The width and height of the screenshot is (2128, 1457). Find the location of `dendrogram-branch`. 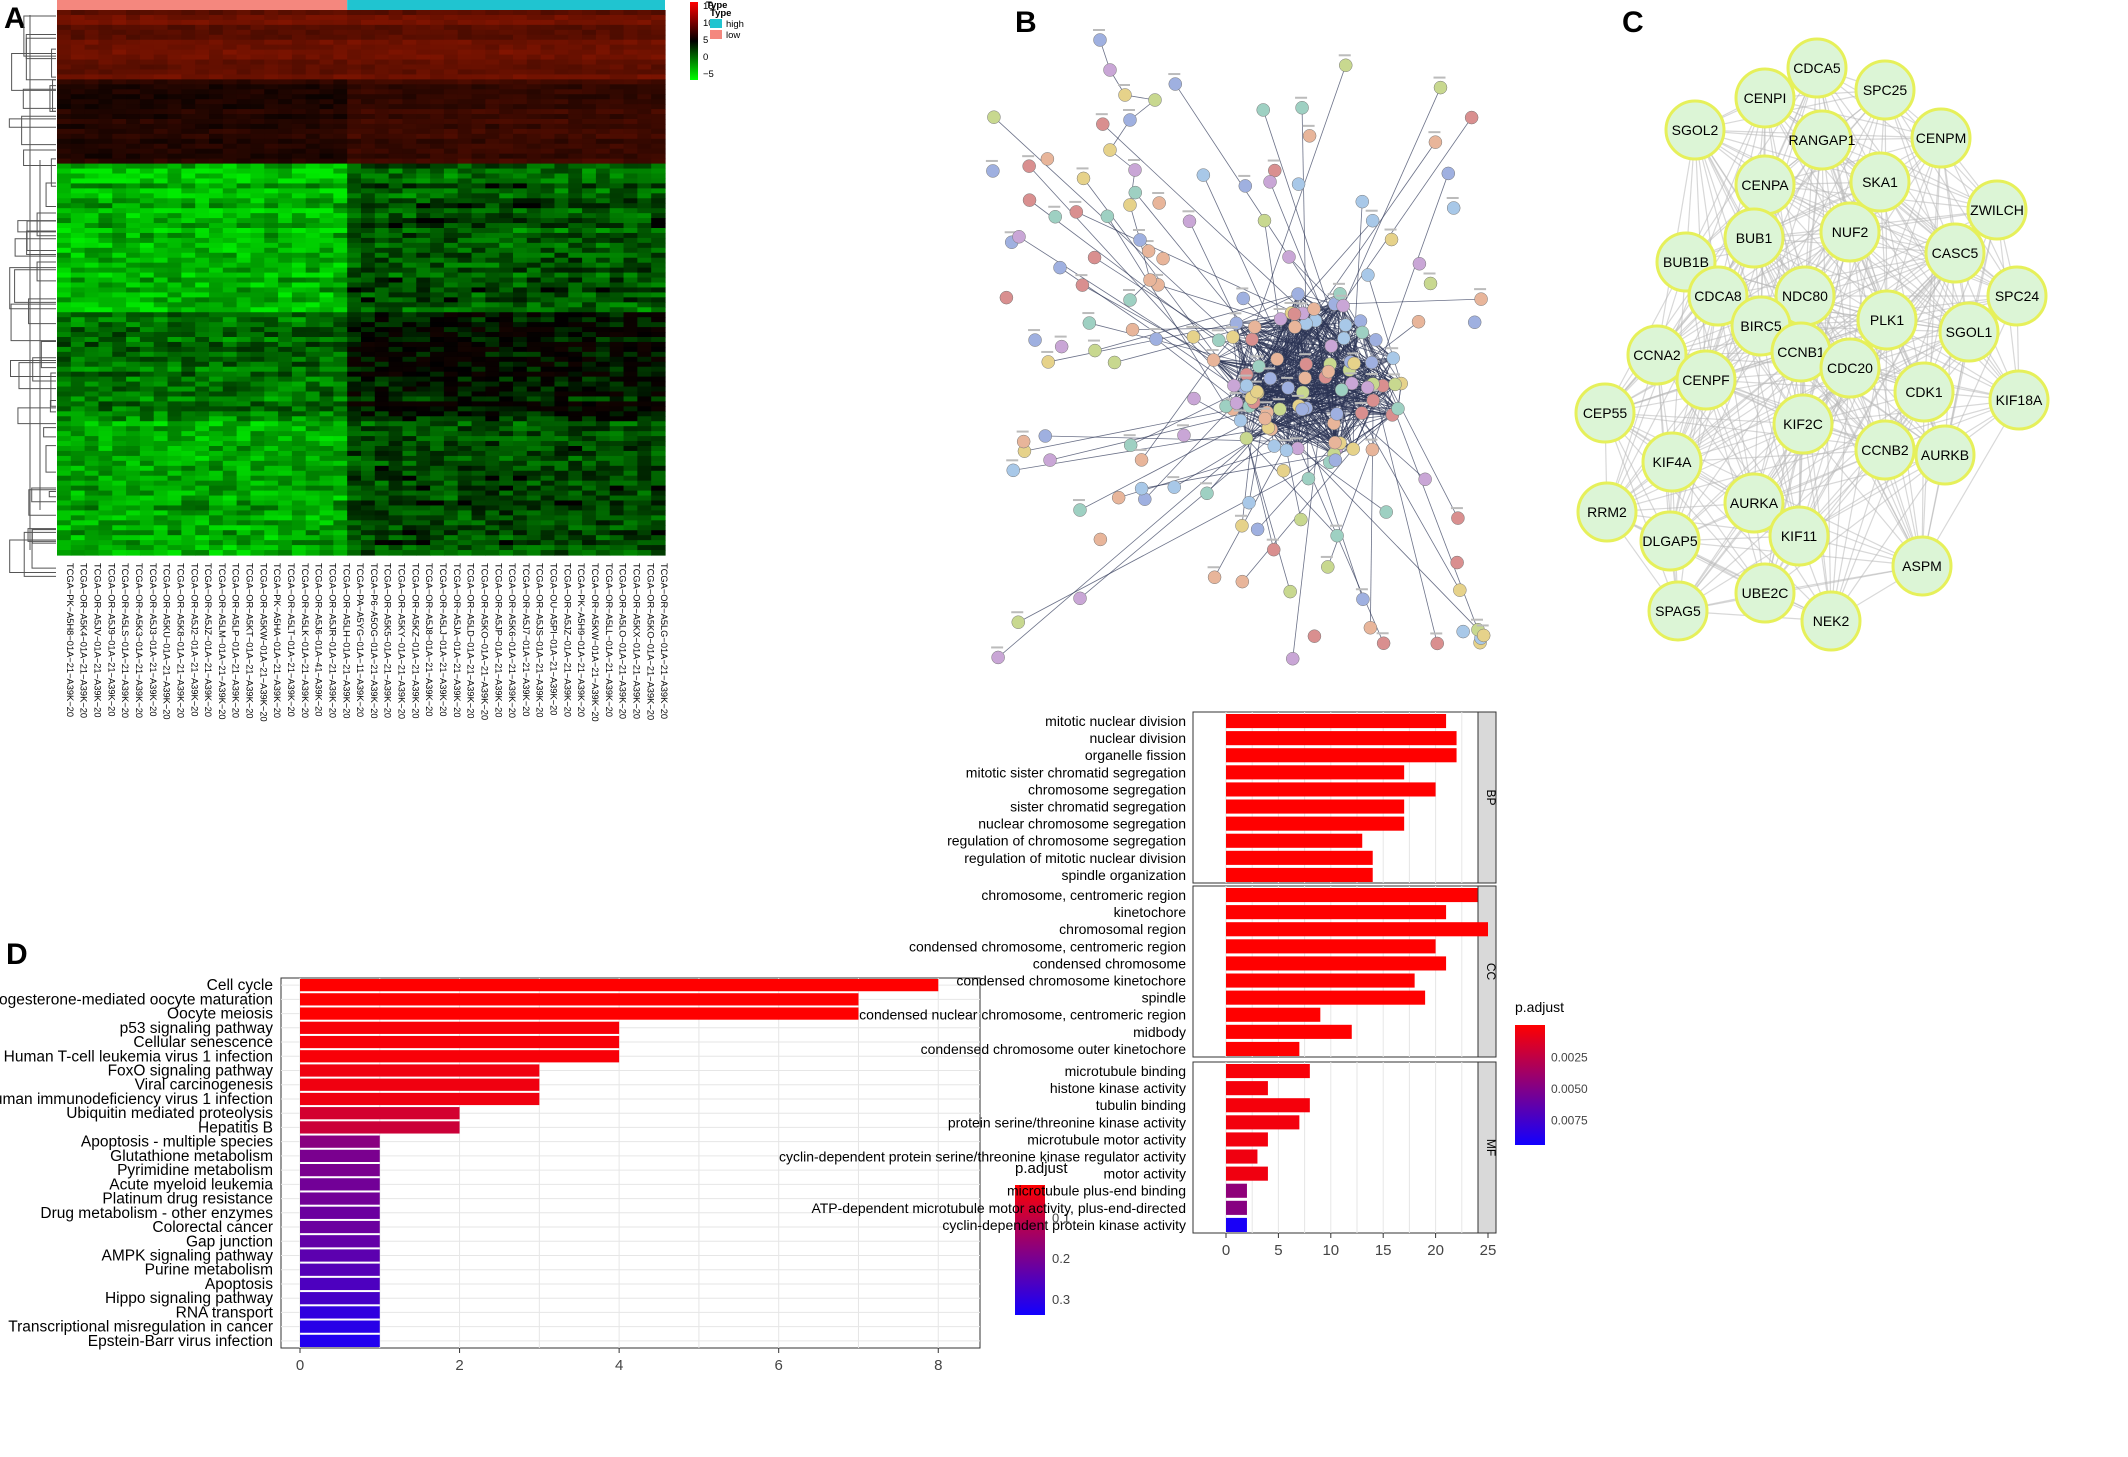

dendrogram-branch is located at coordinates (40, 59).